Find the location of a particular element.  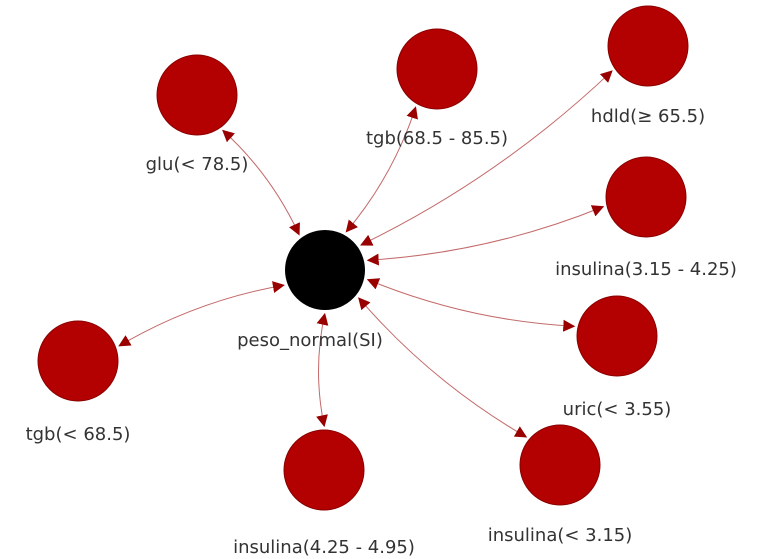

node-uric is located at coordinates (617, 336).